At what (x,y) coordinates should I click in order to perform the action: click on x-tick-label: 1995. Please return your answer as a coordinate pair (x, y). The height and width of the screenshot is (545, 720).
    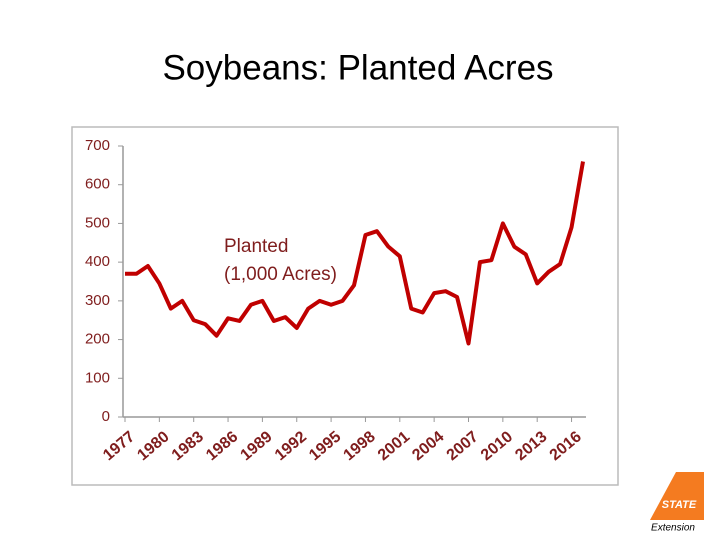
    Looking at the image, I should click on (325, 446).